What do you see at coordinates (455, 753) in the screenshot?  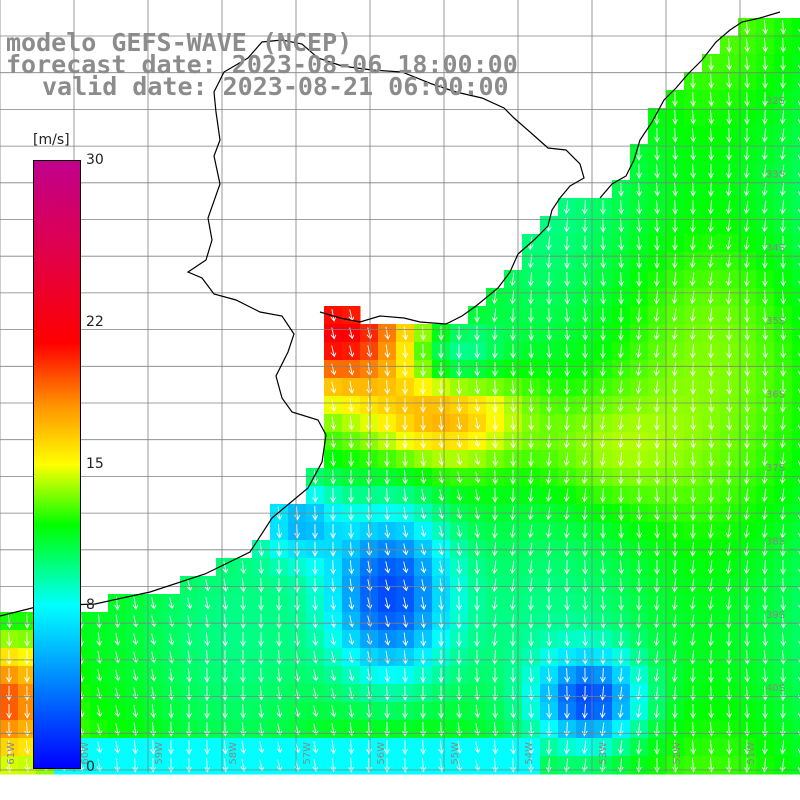 I see `longitude-label: 55W` at bounding box center [455, 753].